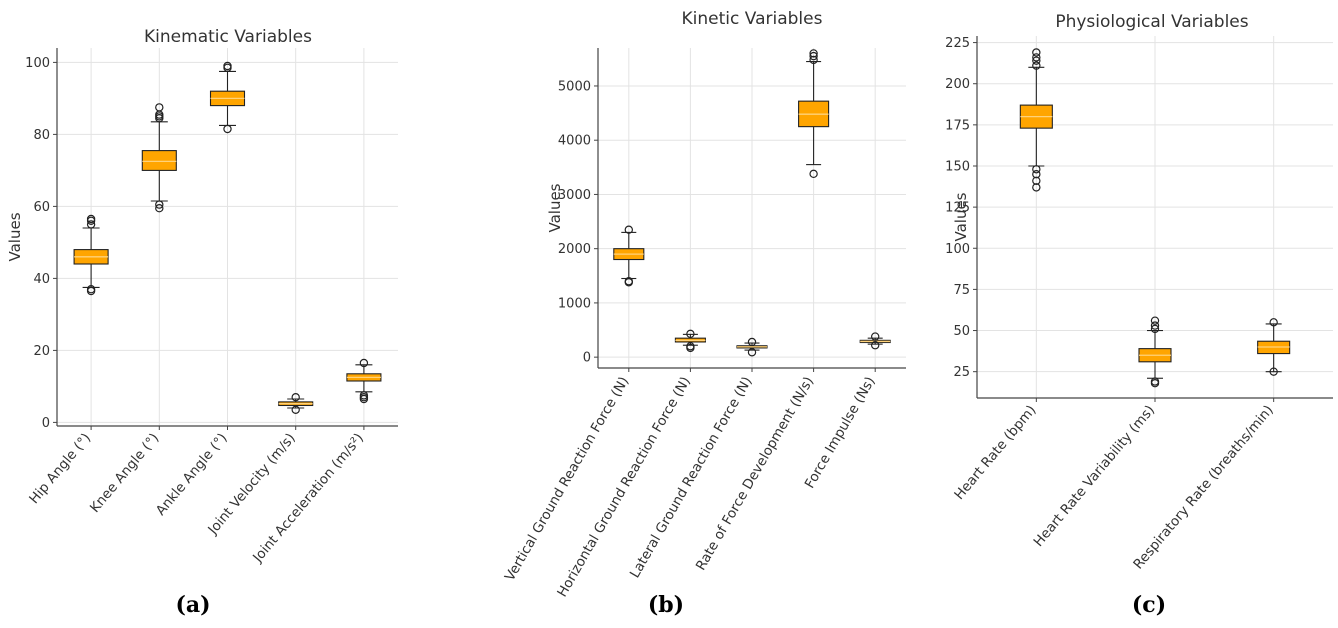 Image resolution: width=1338 pixels, height=628 pixels. I want to click on x-tick-label: Knee Angle (°), so click(124, 473).